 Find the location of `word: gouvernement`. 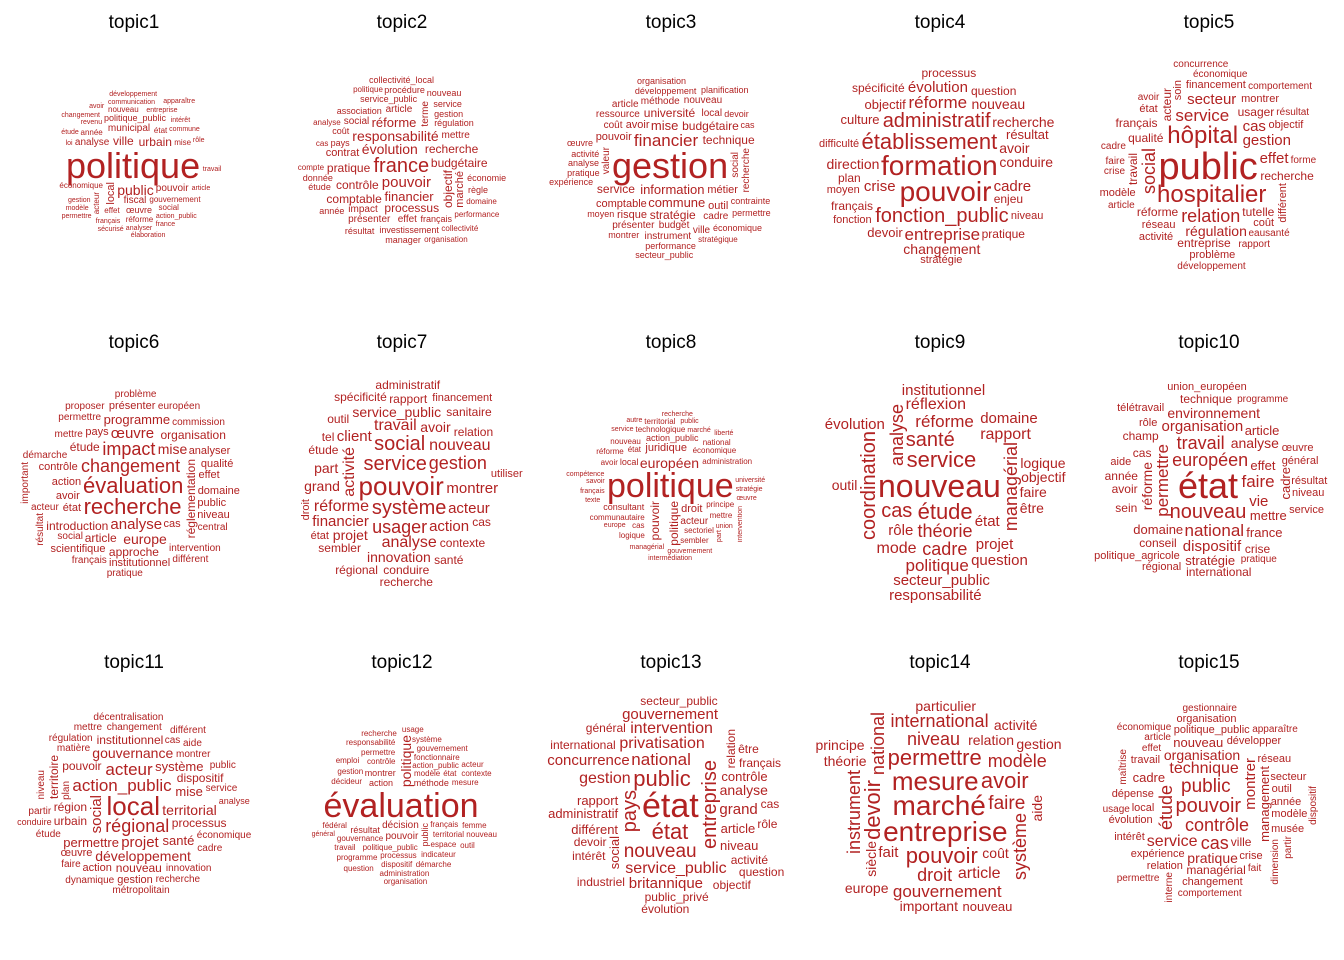

word: gouvernement is located at coordinates (670, 714).